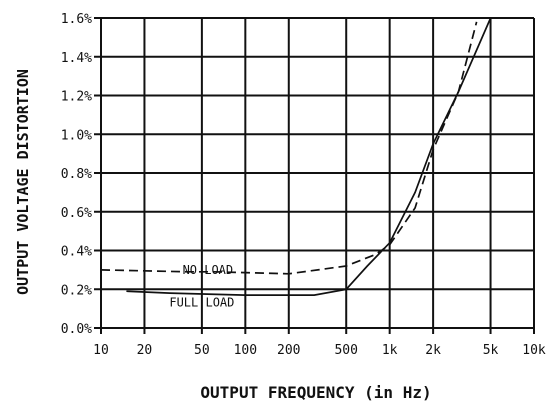  Describe the element at coordinates (76, 290) in the screenshot. I see `y-tick-label-1: 0.2%` at that location.